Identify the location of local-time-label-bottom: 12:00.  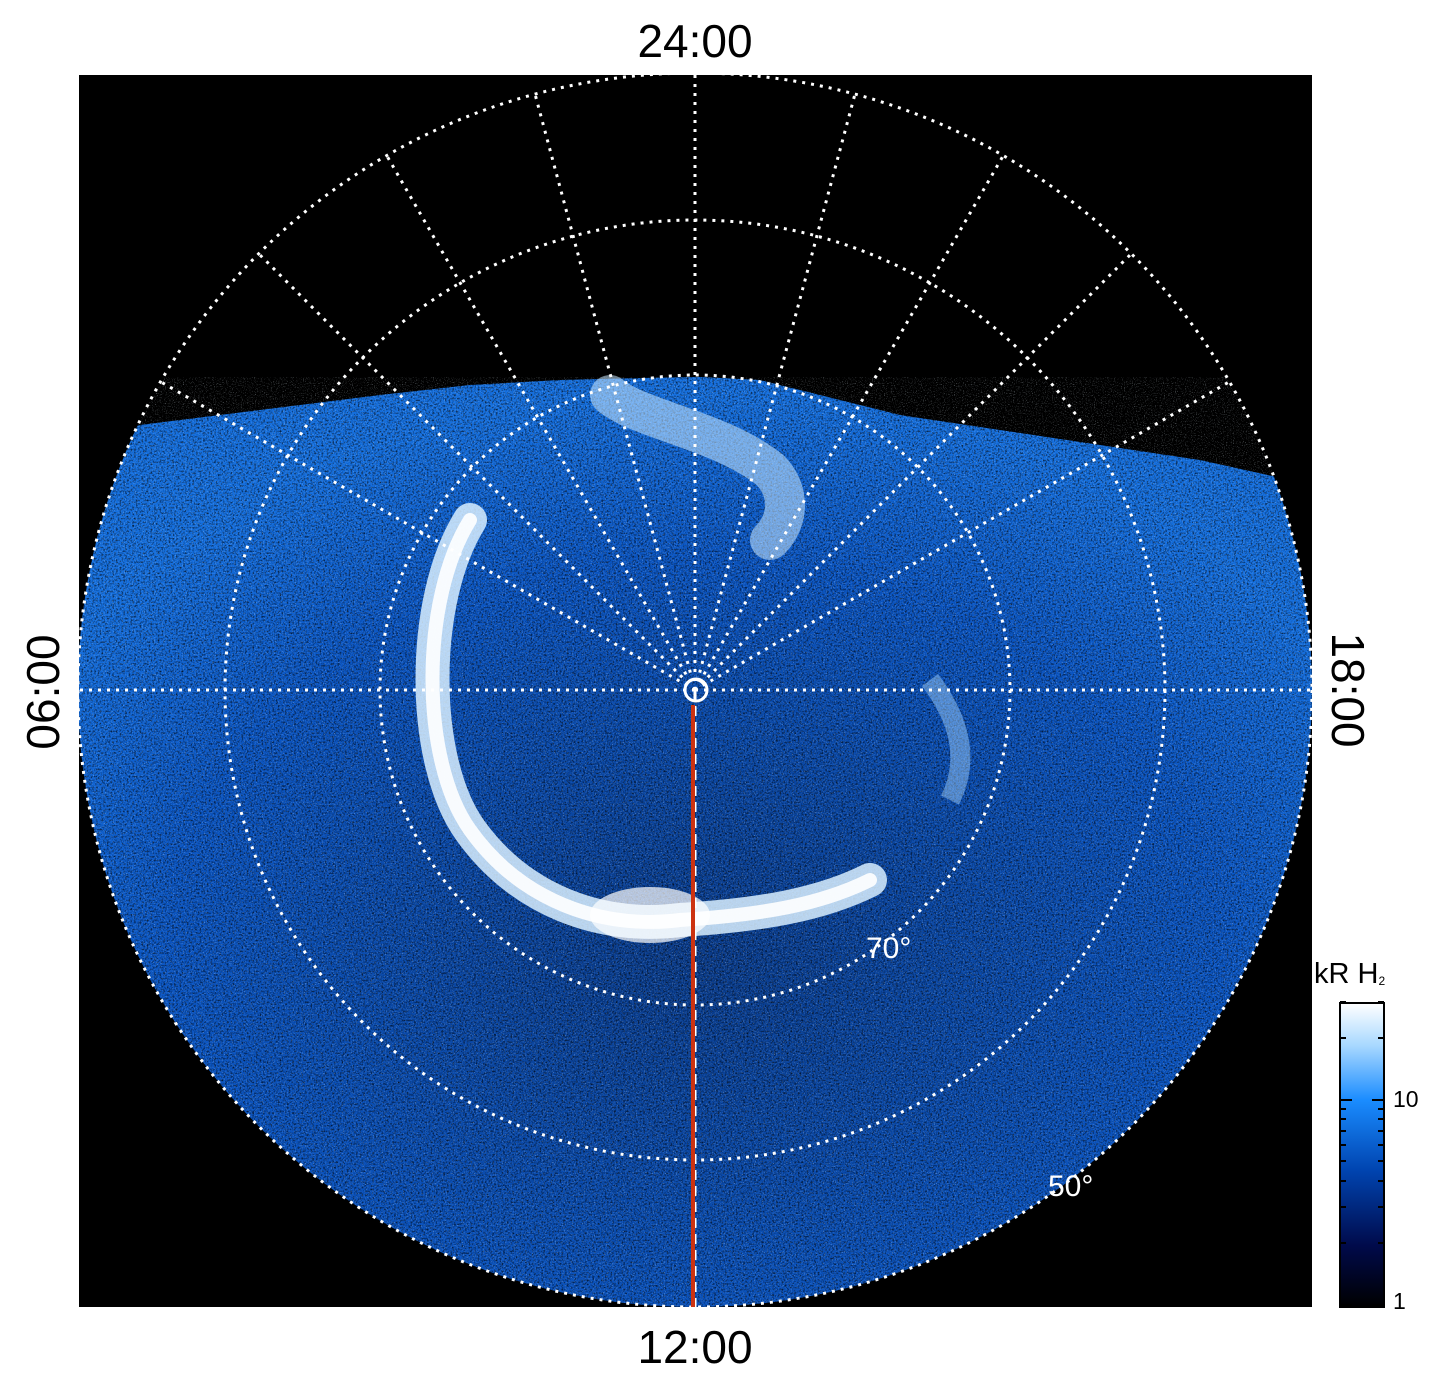
(695, 1347).